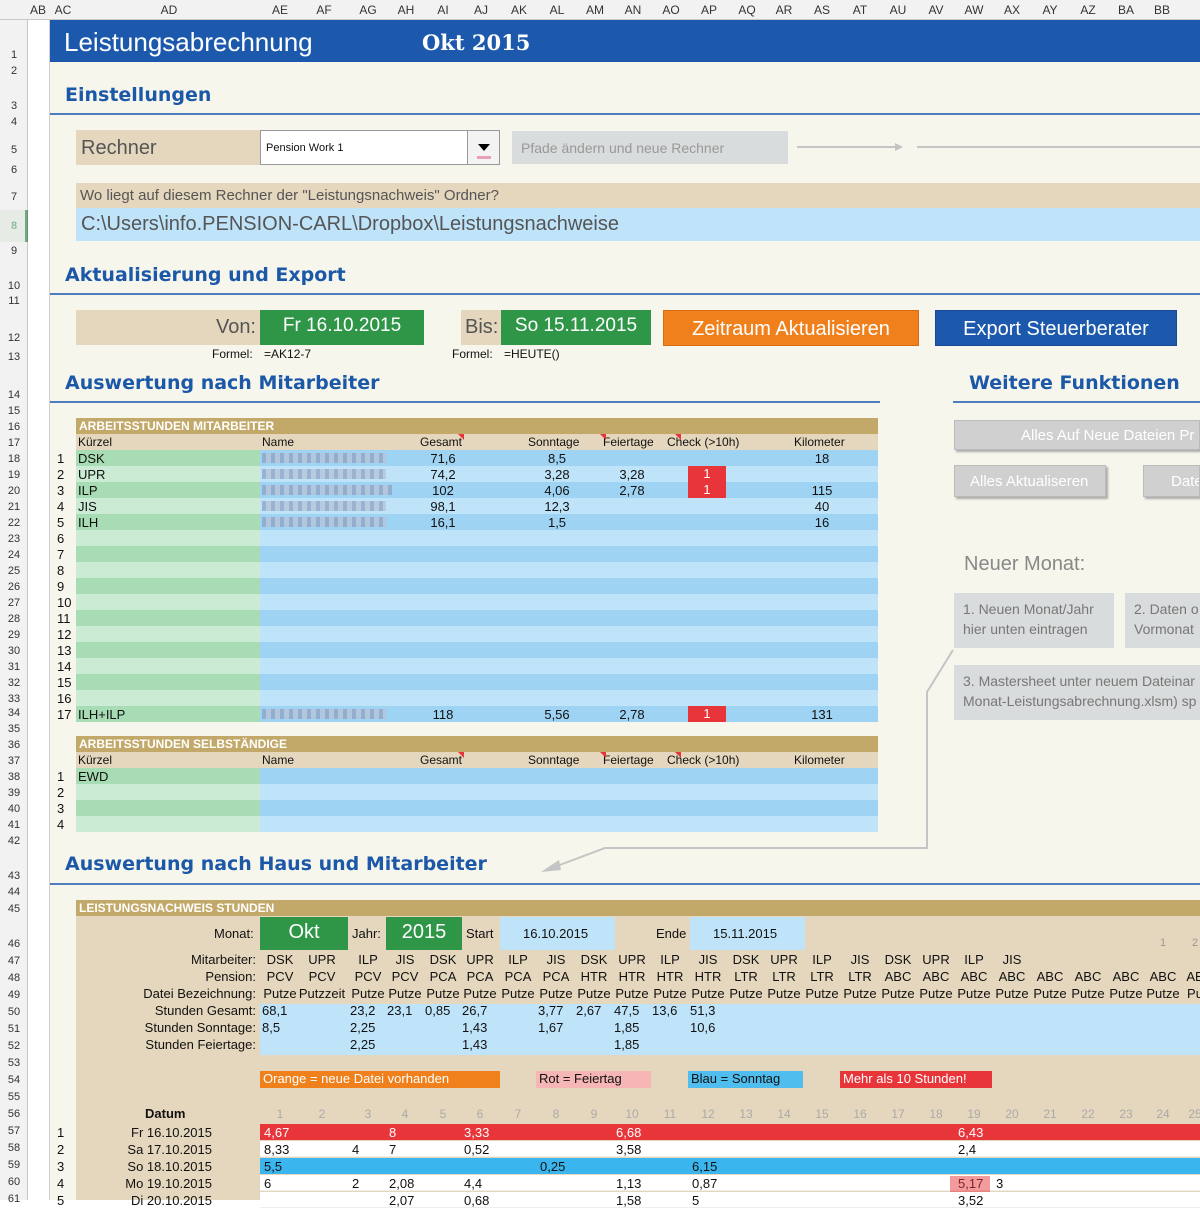 This screenshot has width=1200, height=1208. Describe the element at coordinates (14, 809) in the screenshot. I see `row-header-40: 40` at that location.